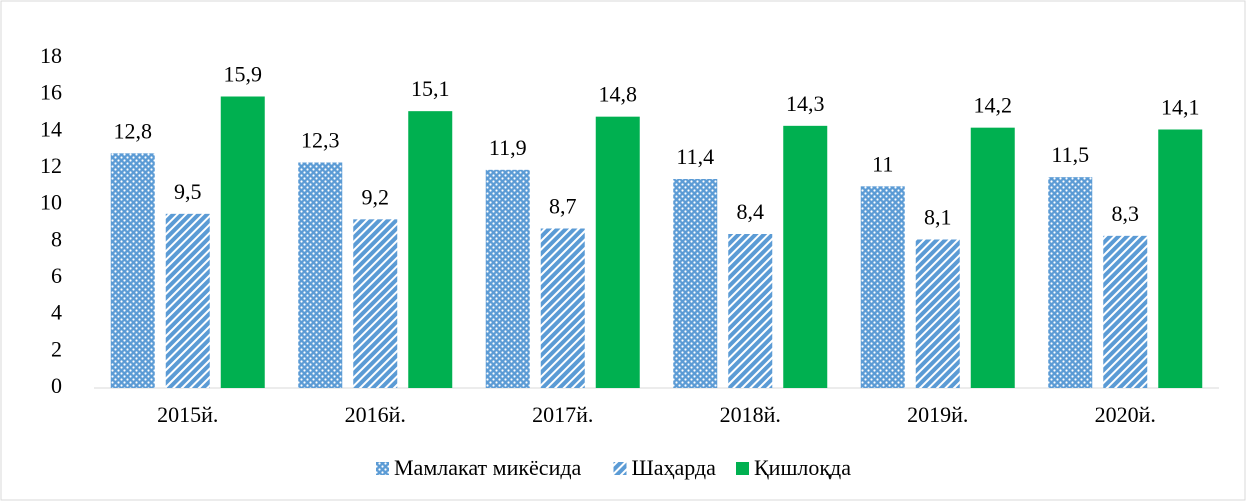  What do you see at coordinates (805, 103) in the screenshot?
I see `value-label: 14,3` at bounding box center [805, 103].